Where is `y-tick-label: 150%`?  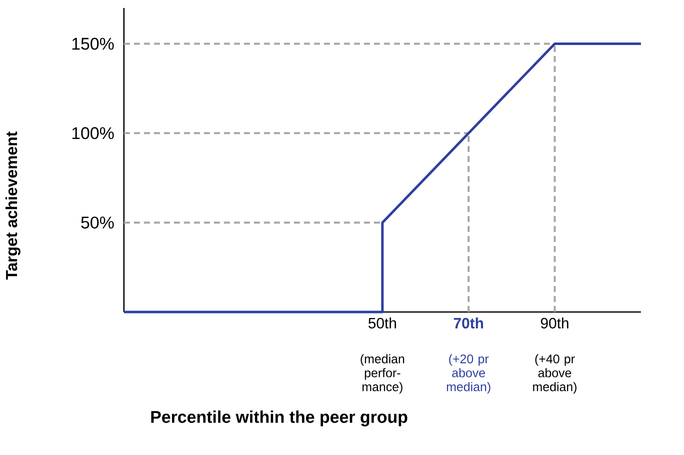
y-tick-label: 150% is located at coordinates (93, 44).